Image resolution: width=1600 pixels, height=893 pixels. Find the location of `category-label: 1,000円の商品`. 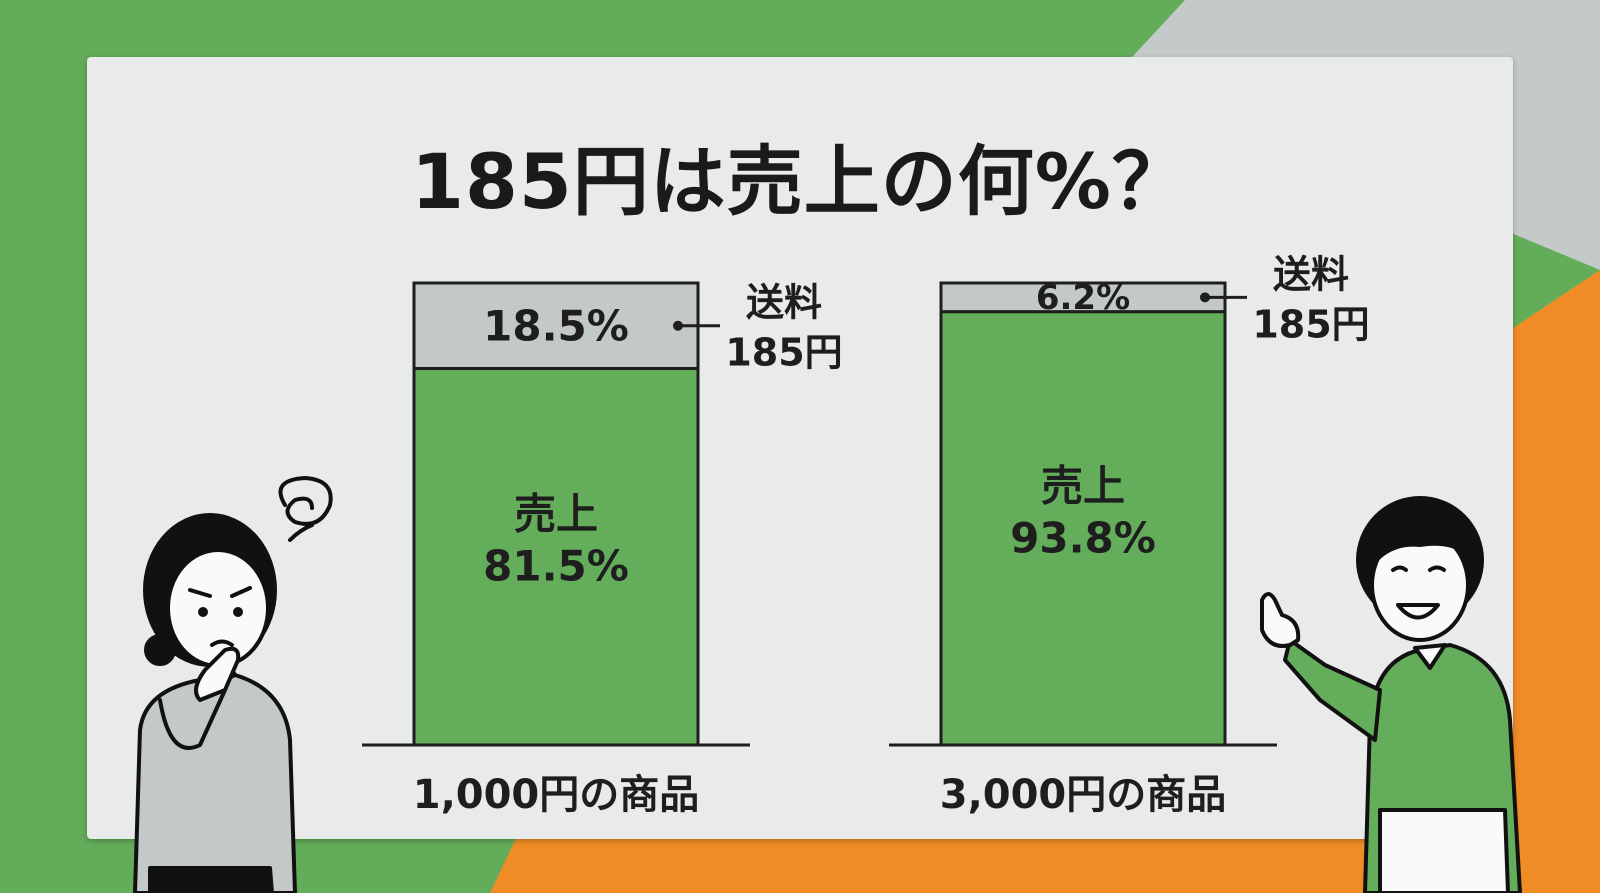

category-label: 1,000円の商品 is located at coordinates (556, 795).